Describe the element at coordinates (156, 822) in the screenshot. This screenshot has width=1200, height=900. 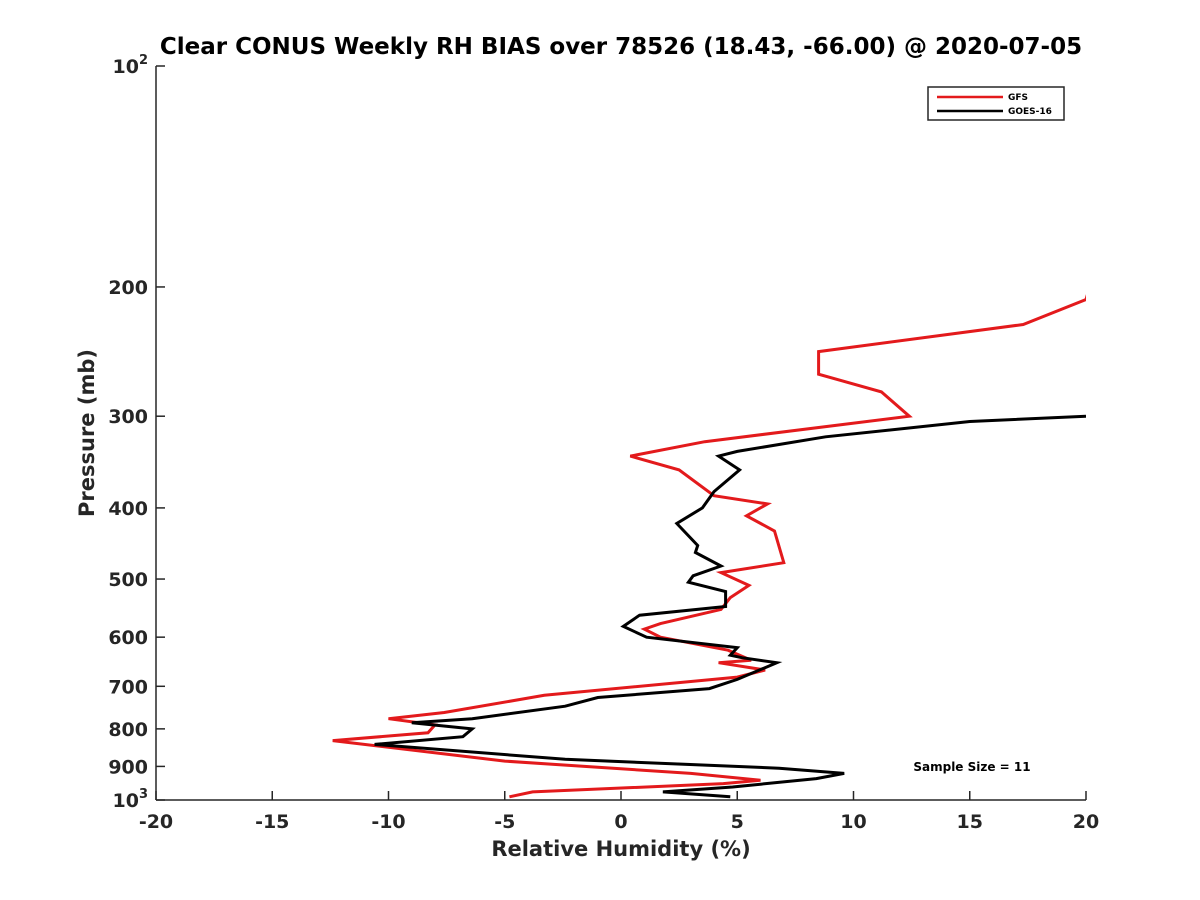
I see `x-tick-label: -20` at that location.